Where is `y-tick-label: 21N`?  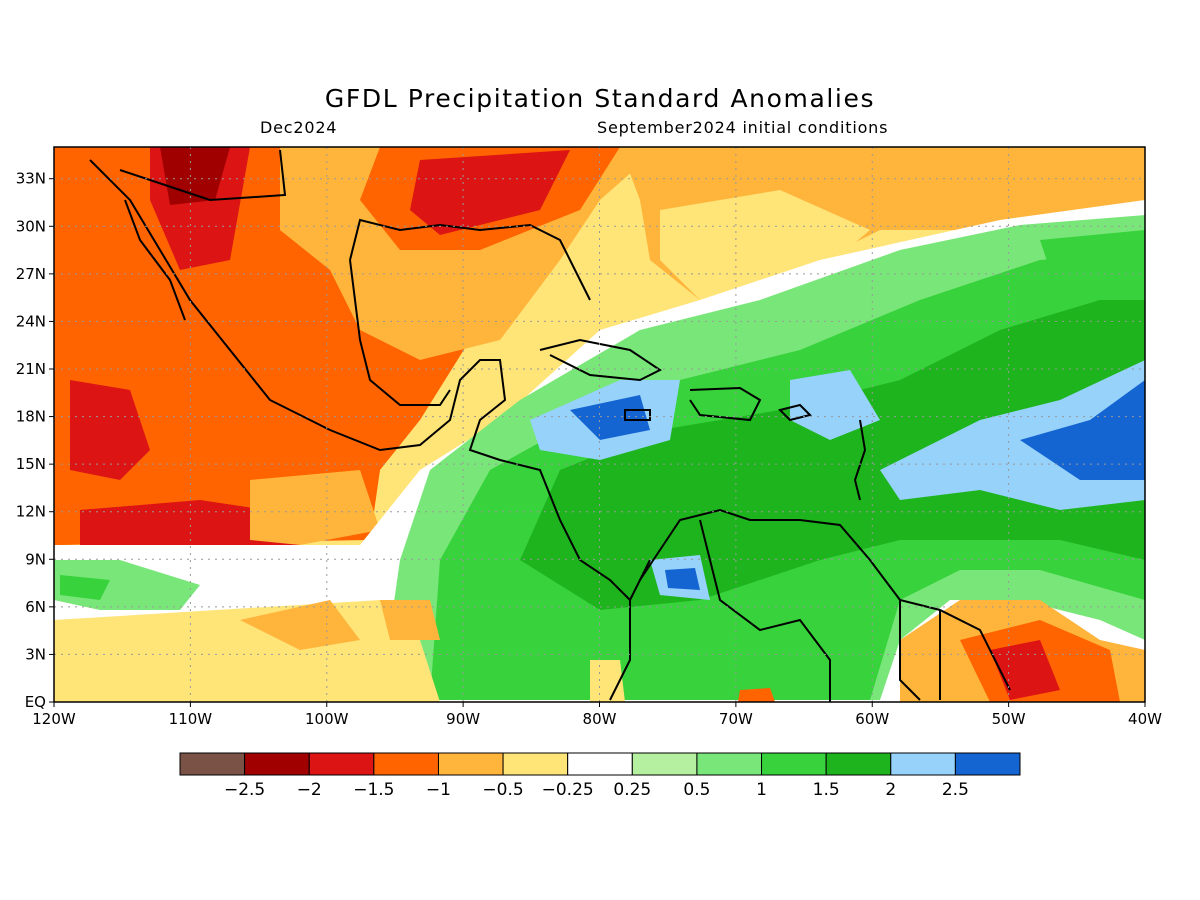
y-tick-label: 21N is located at coordinates (31, 369).